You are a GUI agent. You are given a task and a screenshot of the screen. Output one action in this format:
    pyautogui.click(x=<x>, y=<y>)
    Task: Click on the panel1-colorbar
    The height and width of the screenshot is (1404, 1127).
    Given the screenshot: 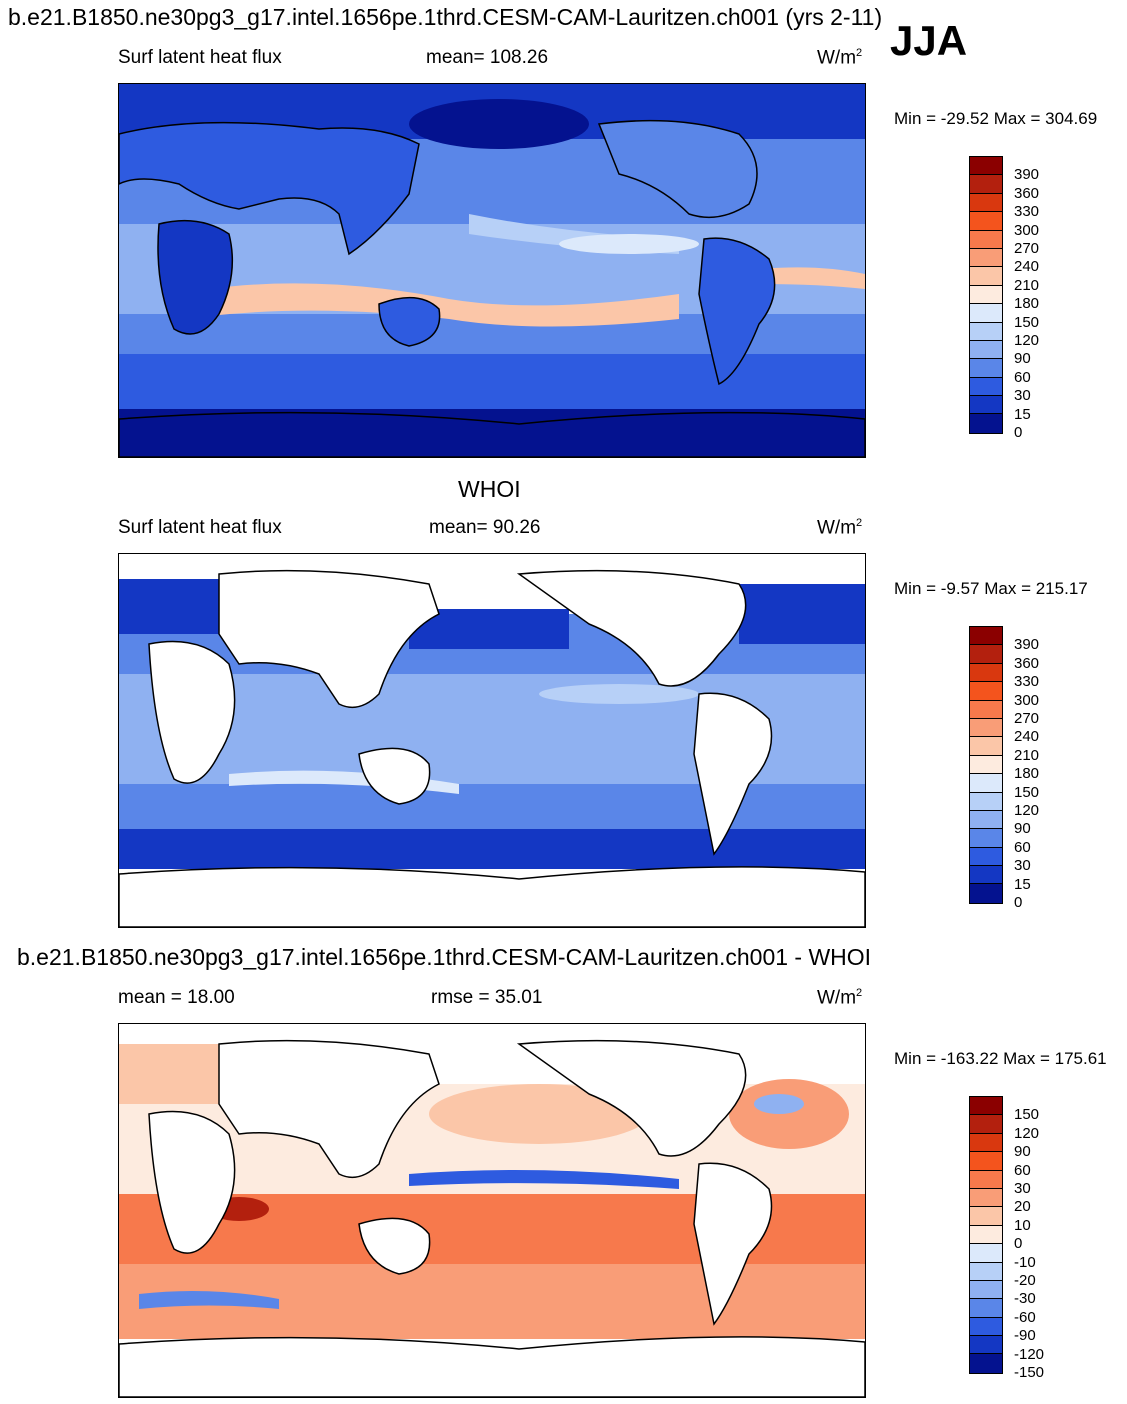 What is the action you would take?
    pyautogui.click(x=986, y=295)
    